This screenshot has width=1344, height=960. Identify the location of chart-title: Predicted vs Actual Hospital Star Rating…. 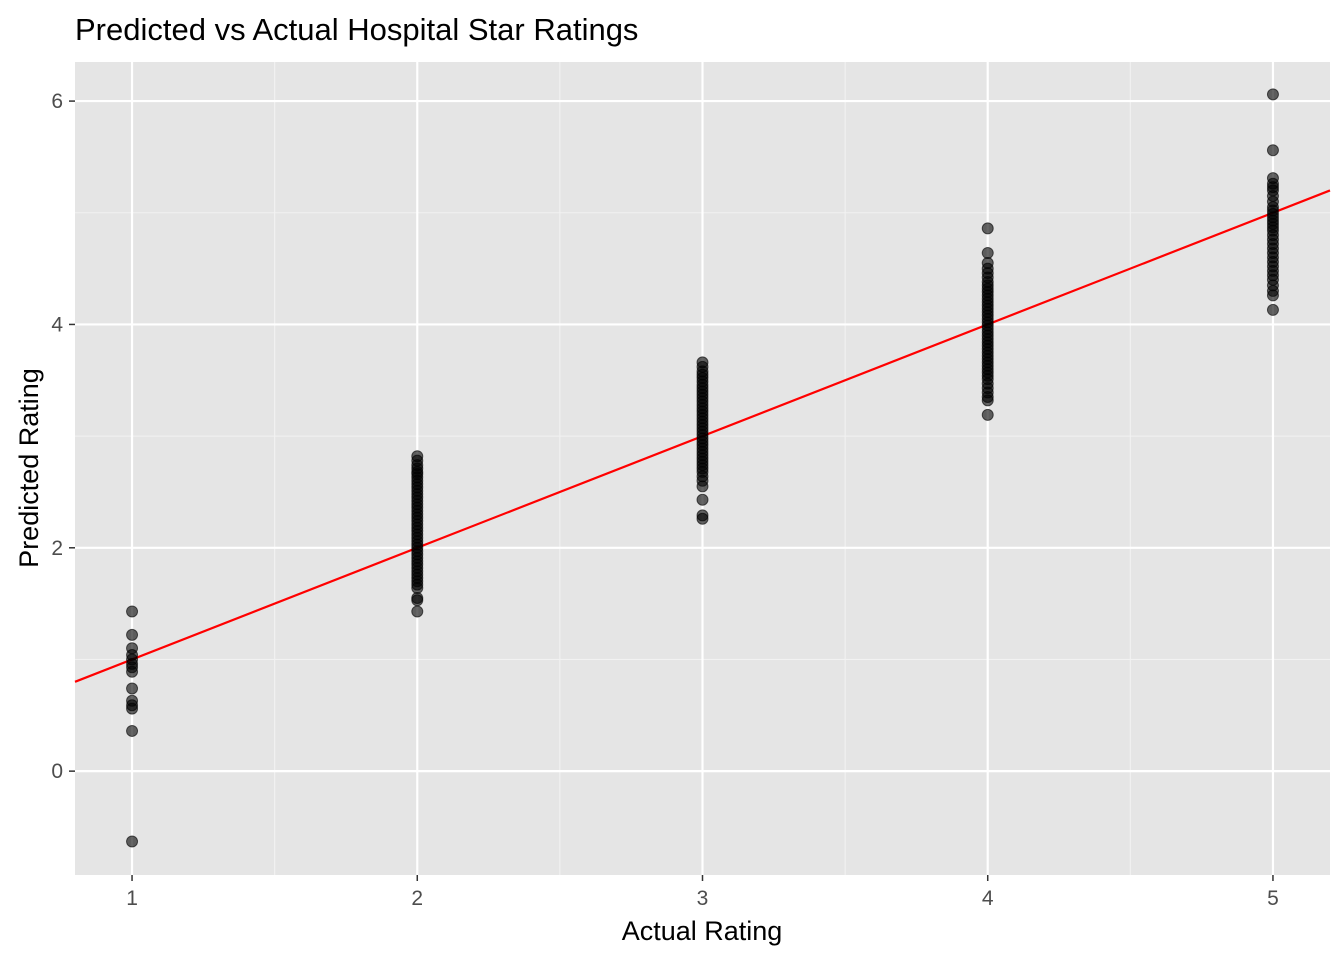
(356, 29).